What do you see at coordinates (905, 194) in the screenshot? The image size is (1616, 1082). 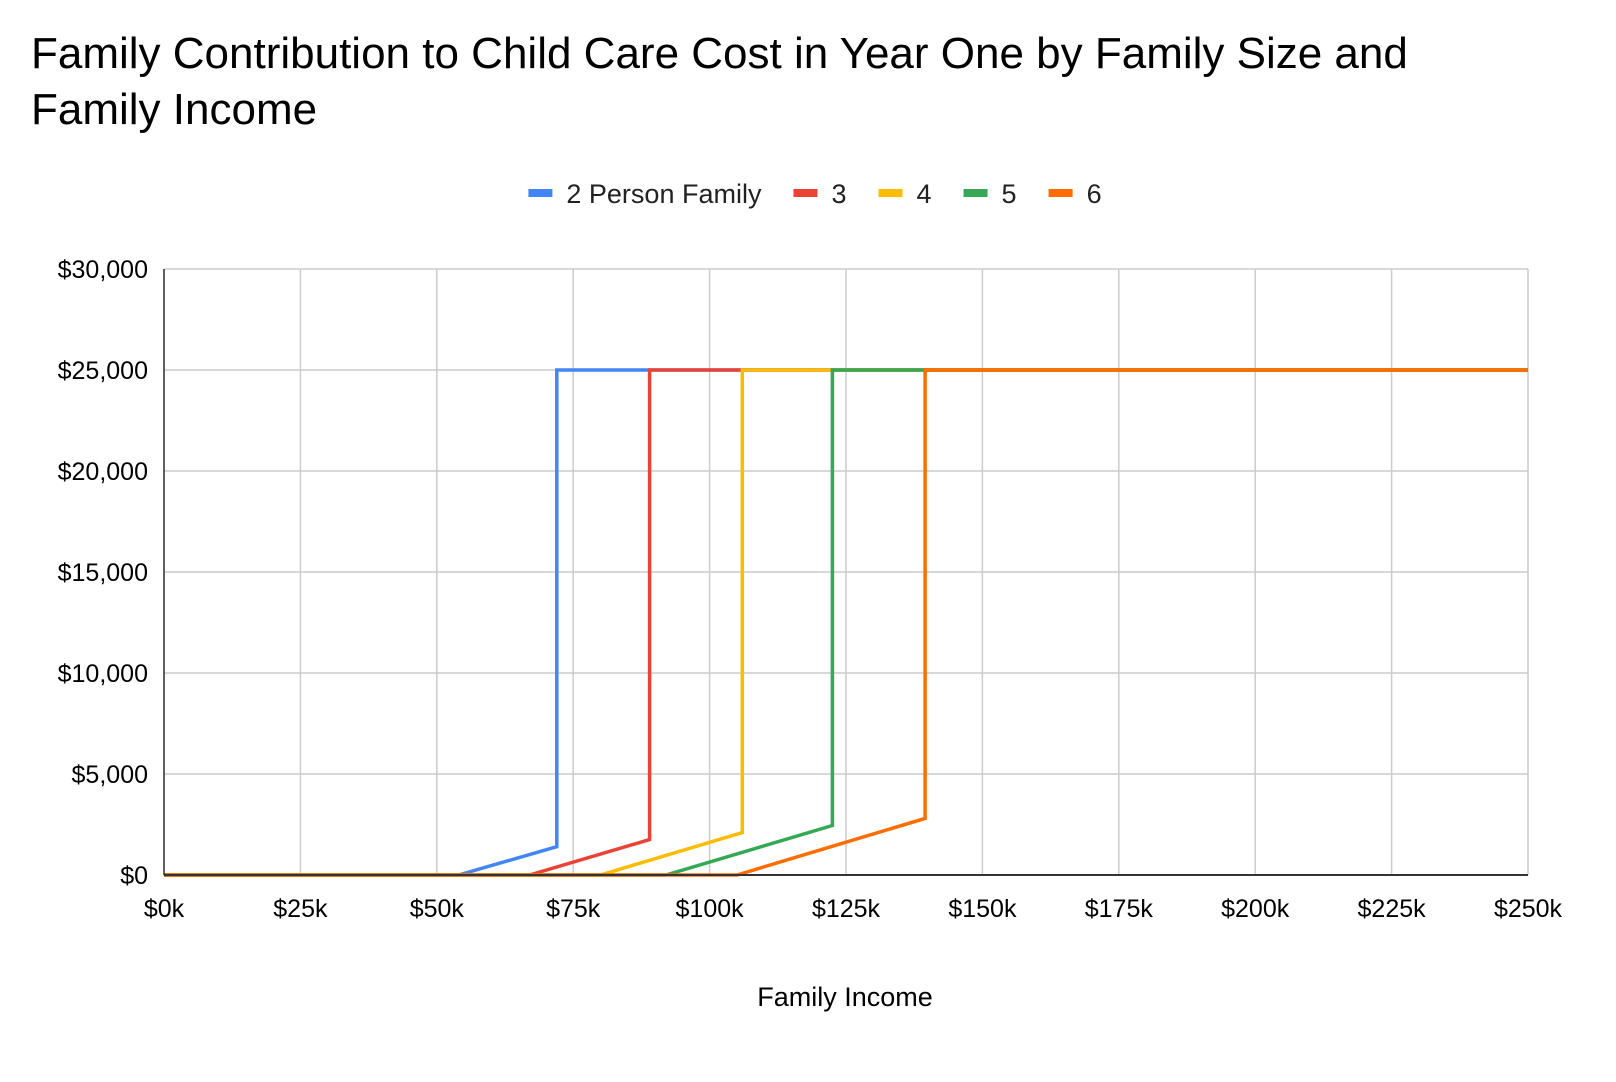 I see `legend-item-3: 4` at bounding box center [905, 194].